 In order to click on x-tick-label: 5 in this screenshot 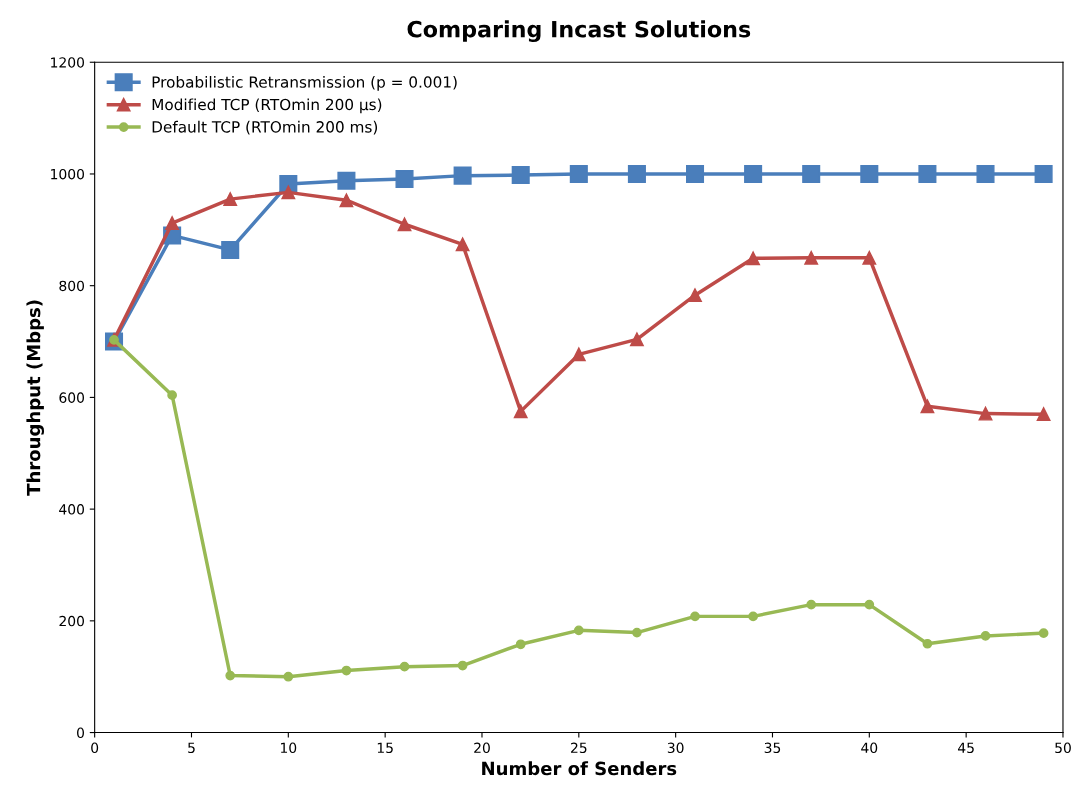, I will do `click(191, 748)`.